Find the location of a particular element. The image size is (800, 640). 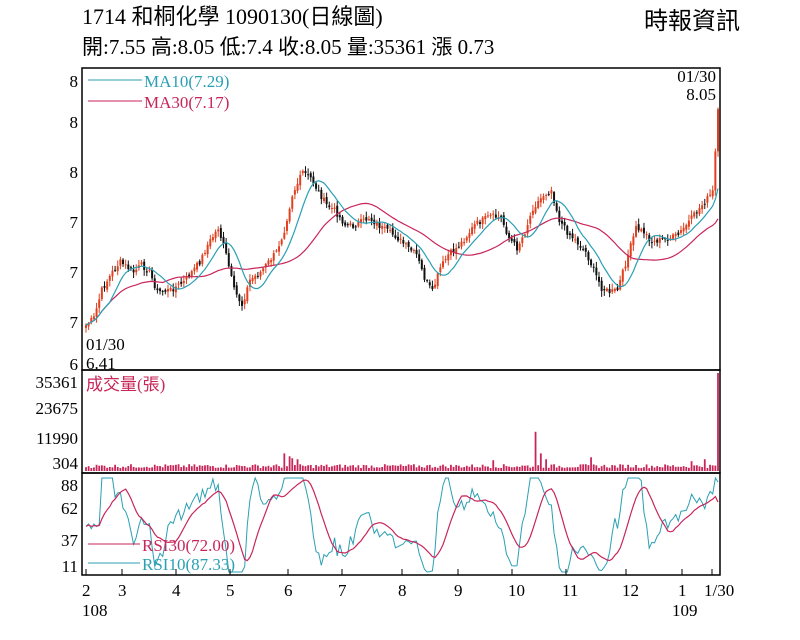

x-month-label: 5 is located at coordinates (230, 590).